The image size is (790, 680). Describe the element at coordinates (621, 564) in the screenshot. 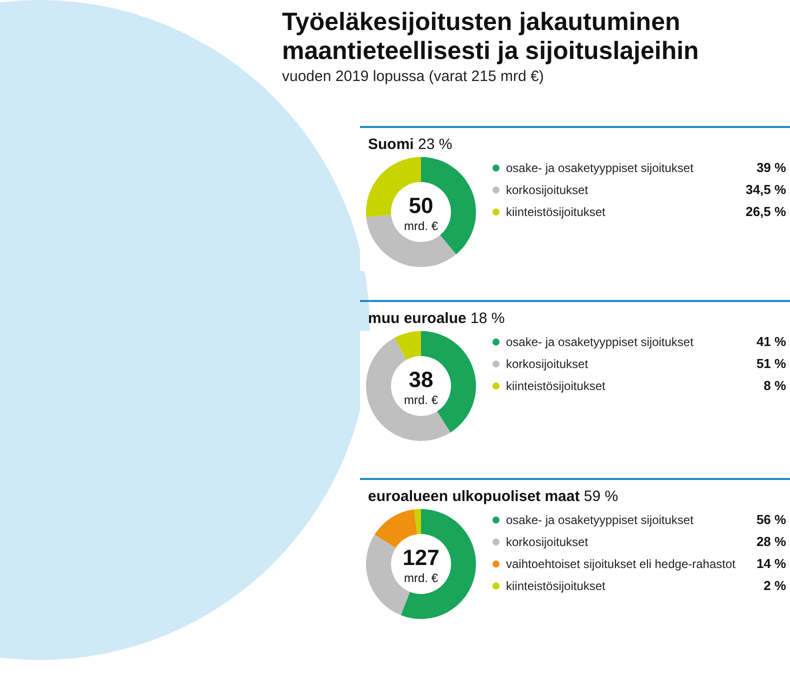

I see `legend-label: vaihtoehtoiset sijoitukset eli hedge-rahastot` at that location.